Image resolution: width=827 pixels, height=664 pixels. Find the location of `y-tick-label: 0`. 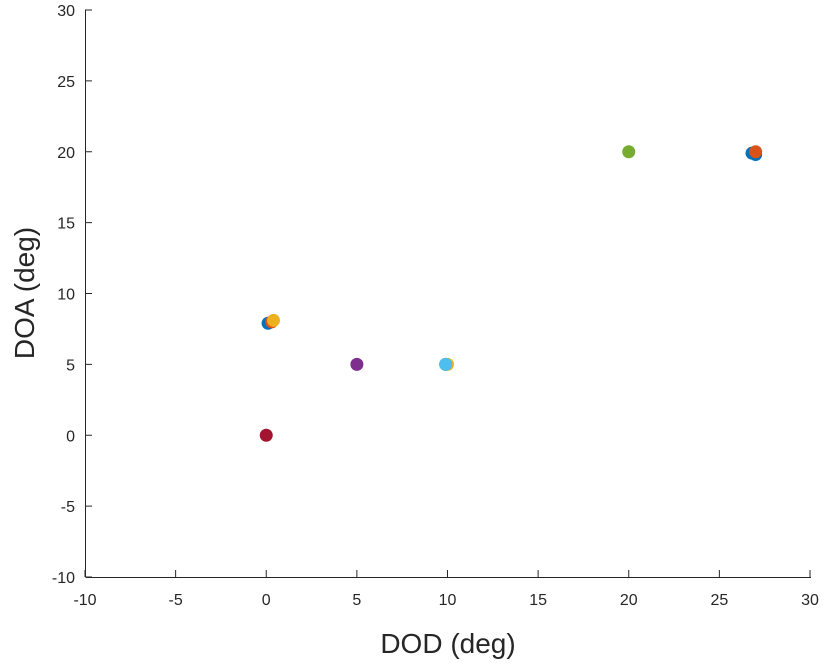

y-tick-label: 0 is located at coordinates (70, 436).